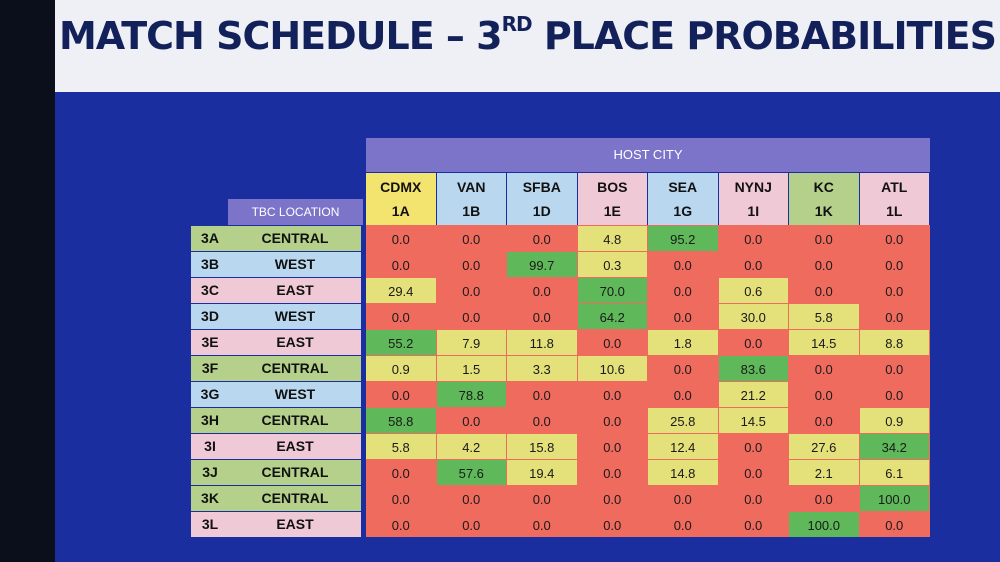  What do you see at coordinates (401, 368) in the screenshot?
I see `prob-cell: 0.9` at bounding box center [401, 368].